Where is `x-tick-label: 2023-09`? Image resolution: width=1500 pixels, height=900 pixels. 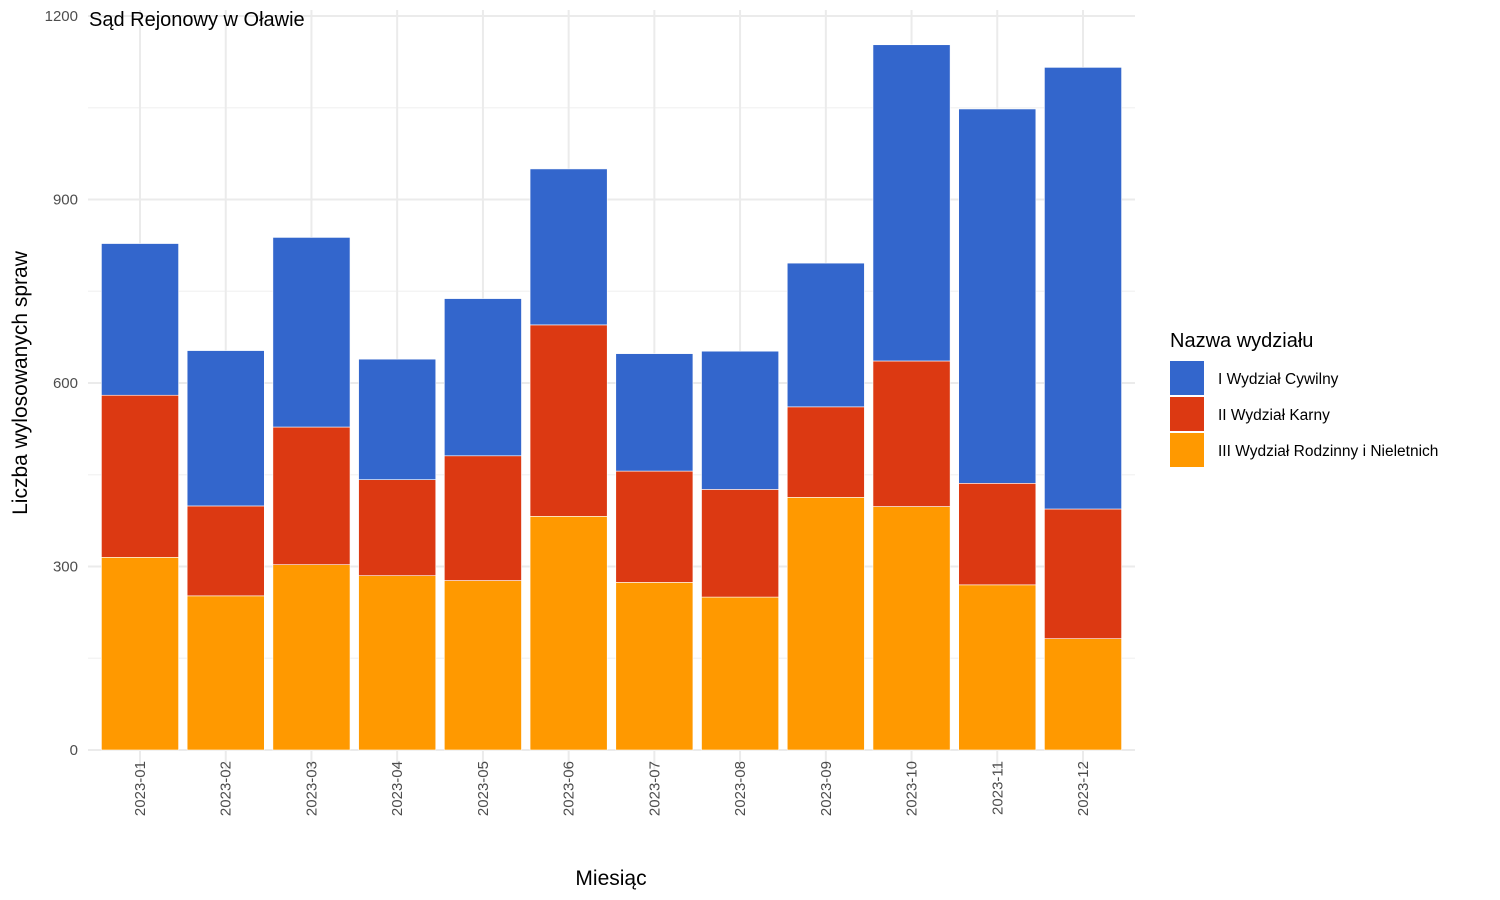
x-tick-label: 2023-09 is located at coordinates (826, 788).